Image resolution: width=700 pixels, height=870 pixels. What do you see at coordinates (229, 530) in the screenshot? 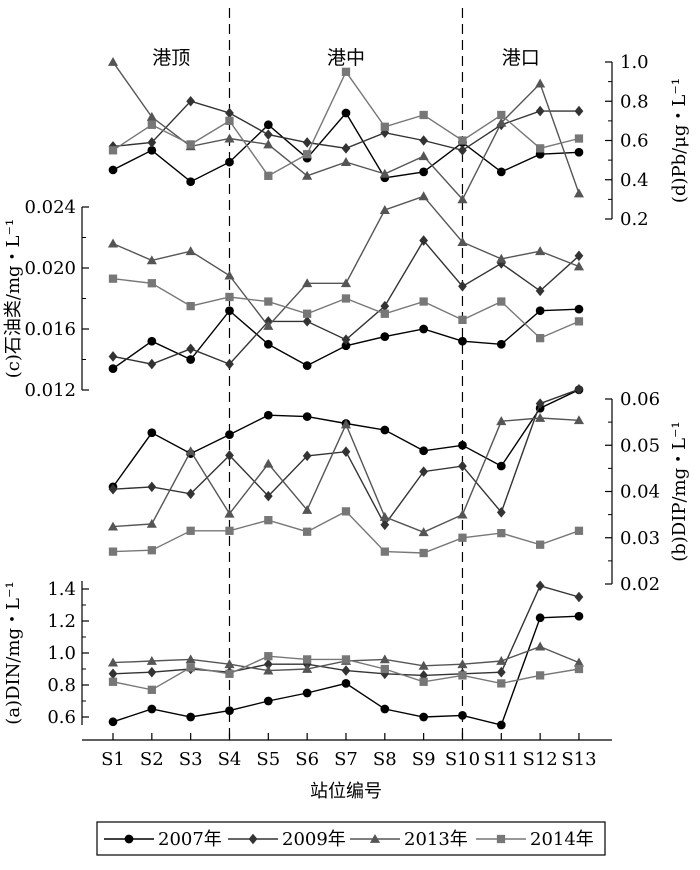
I see `data-point-b-s2014-S4` at bounding box center [229, 530].